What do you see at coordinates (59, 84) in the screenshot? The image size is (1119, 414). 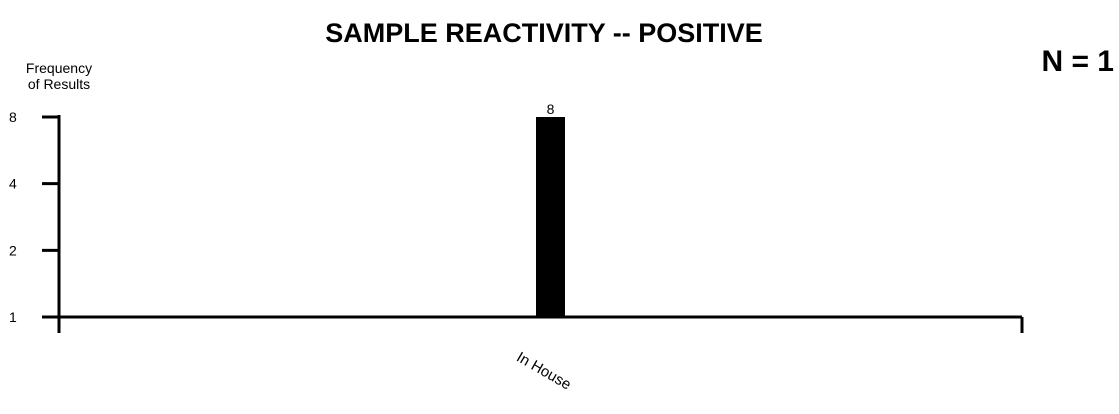 I see `y-axis-label-line2: of Results` at bounding box center [59, 84].